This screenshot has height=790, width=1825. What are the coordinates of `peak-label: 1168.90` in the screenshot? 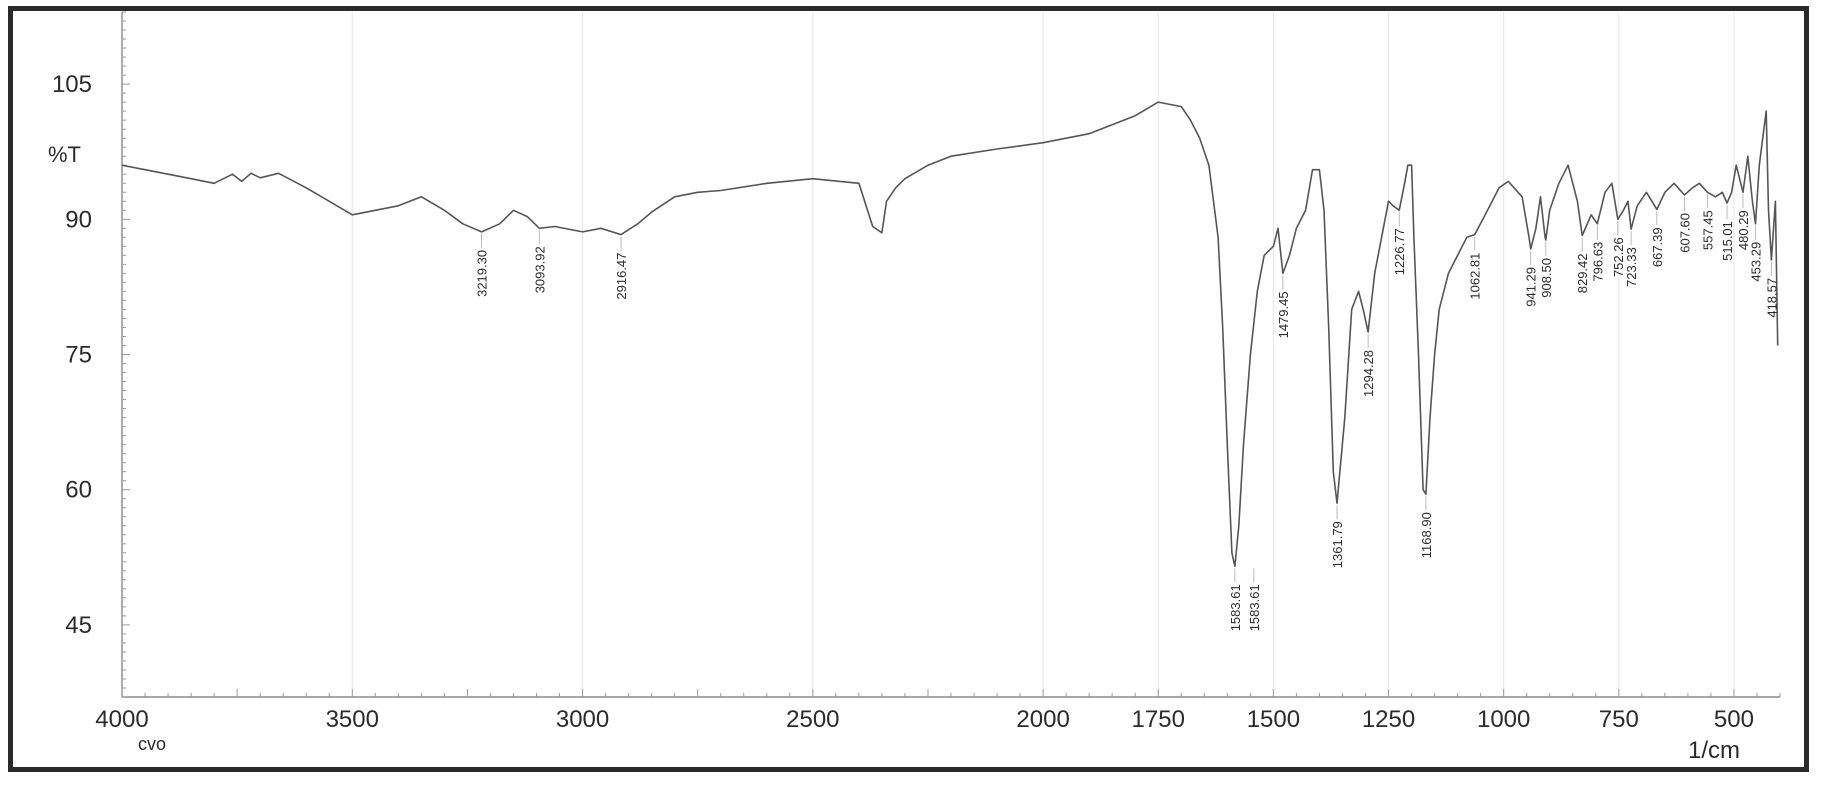 It's located at (1426, 535).